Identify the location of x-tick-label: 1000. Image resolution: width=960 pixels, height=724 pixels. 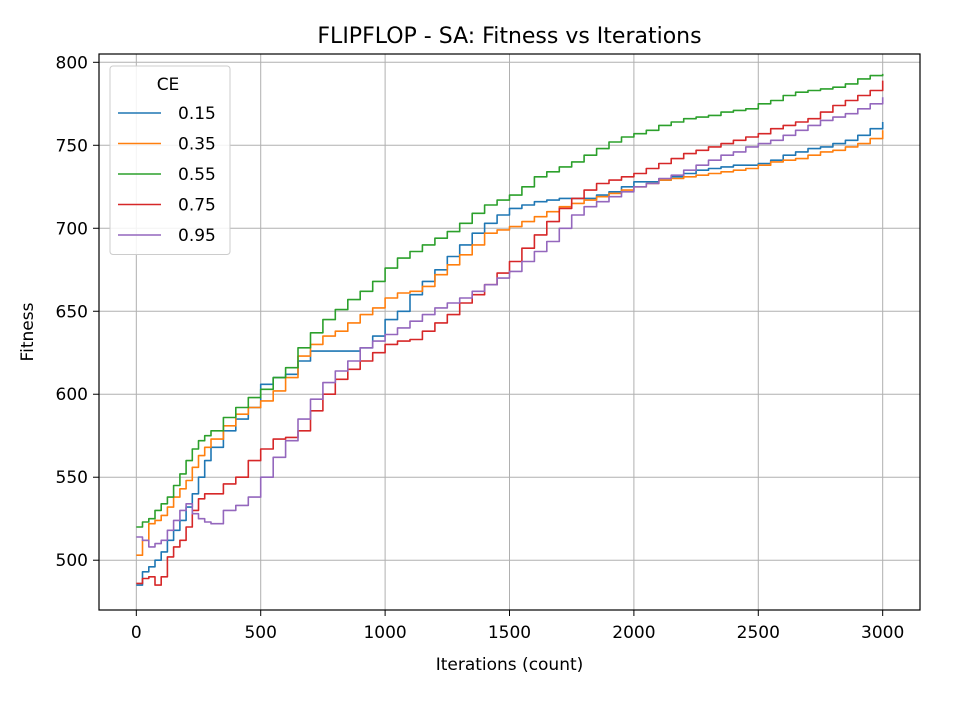
(384, 633).